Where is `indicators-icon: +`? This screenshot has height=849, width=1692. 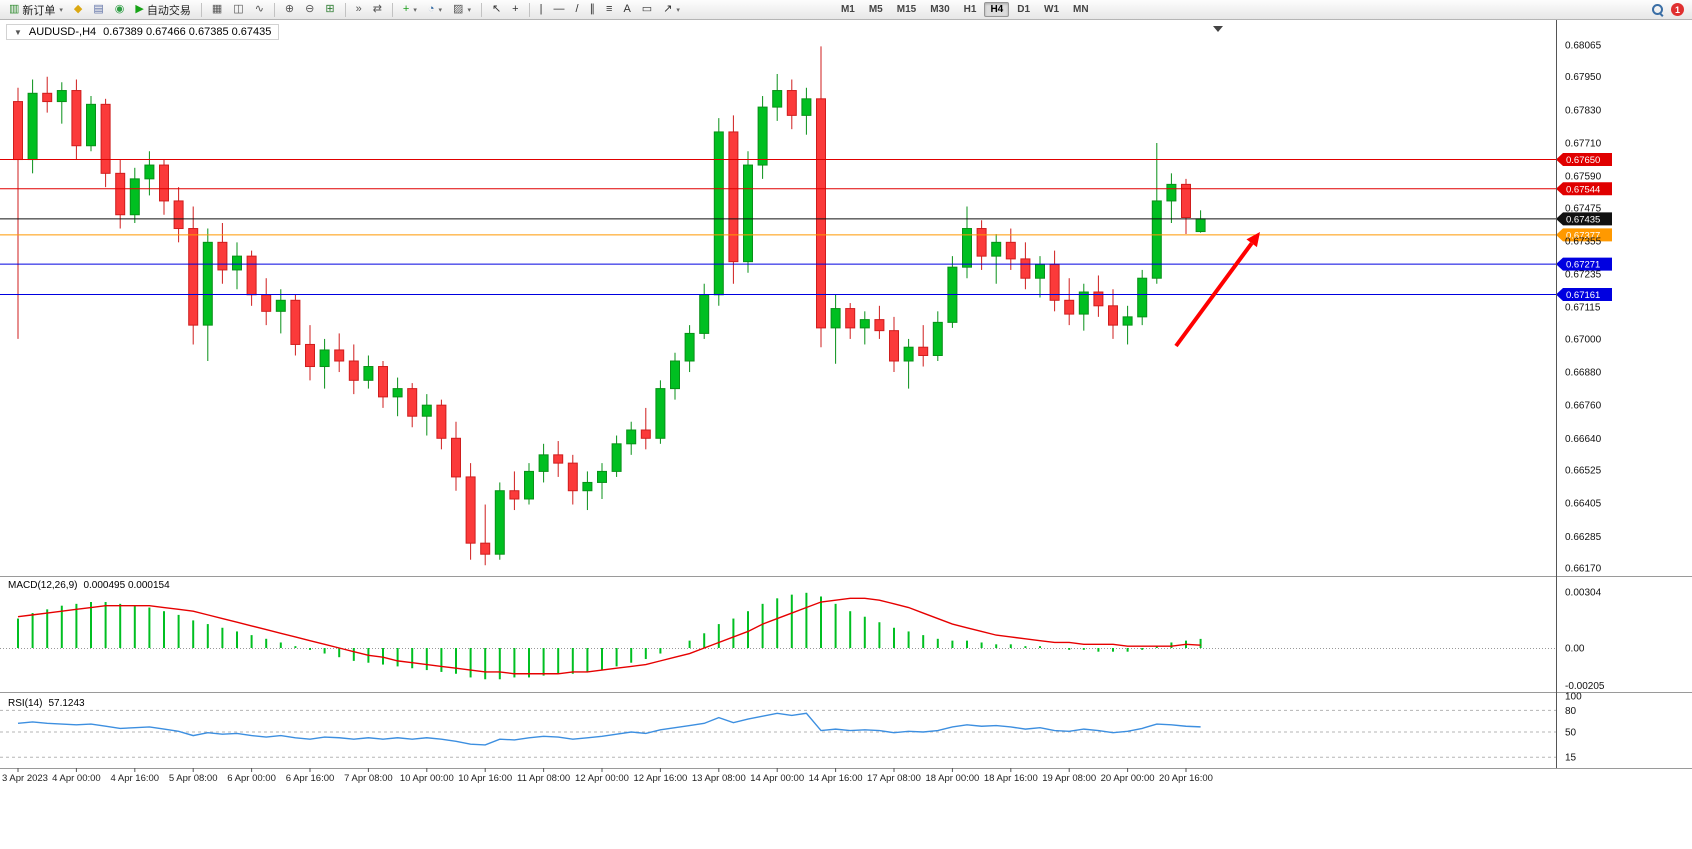
indicators-icon: + is located at coordinates (406, 9).